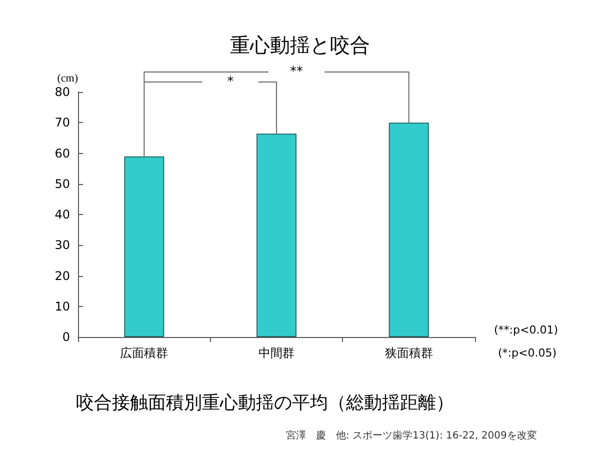 The width and height of the screenshot is (600, 450). What do you see at coordinates (62, 153) in the screenshot?
I see `y-tick-label: 60` at bounding box center [62, 153].